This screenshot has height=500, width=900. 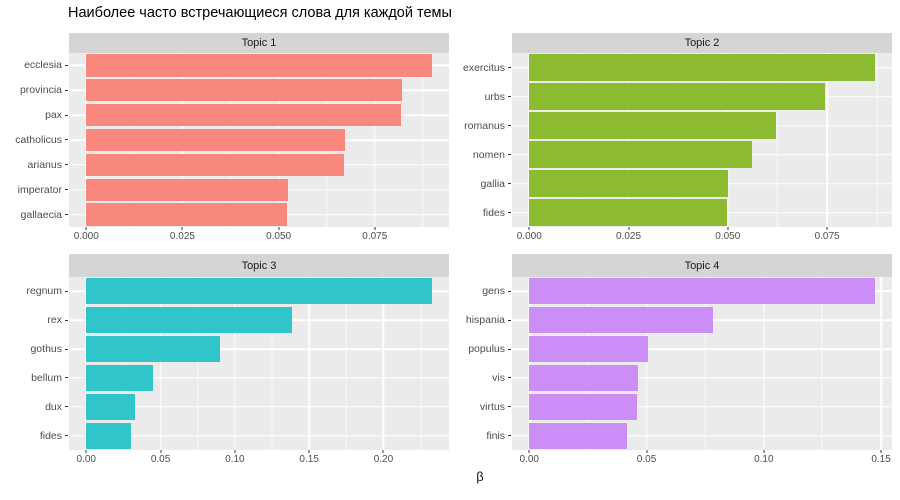 What do you see at coordinates (187, 214) in the screenshot?
I see `bar-gallaecia` at bounding box center [187, 214].